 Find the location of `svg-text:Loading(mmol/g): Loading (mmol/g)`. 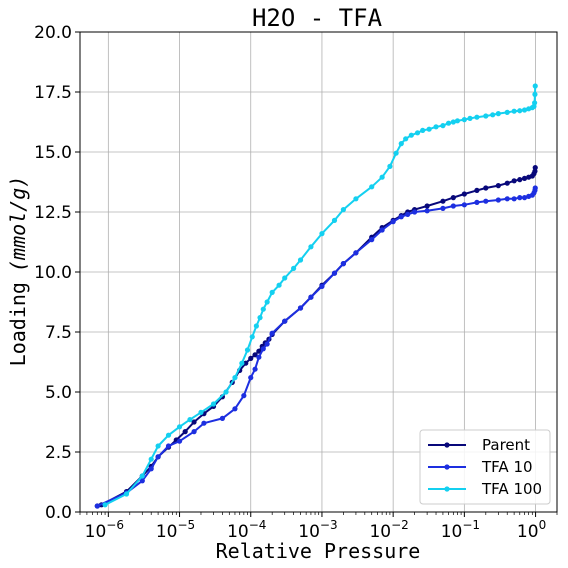

svg-text:Loading(mmol/g): Loading (mmol/g) is located at coordinates (18, 271).